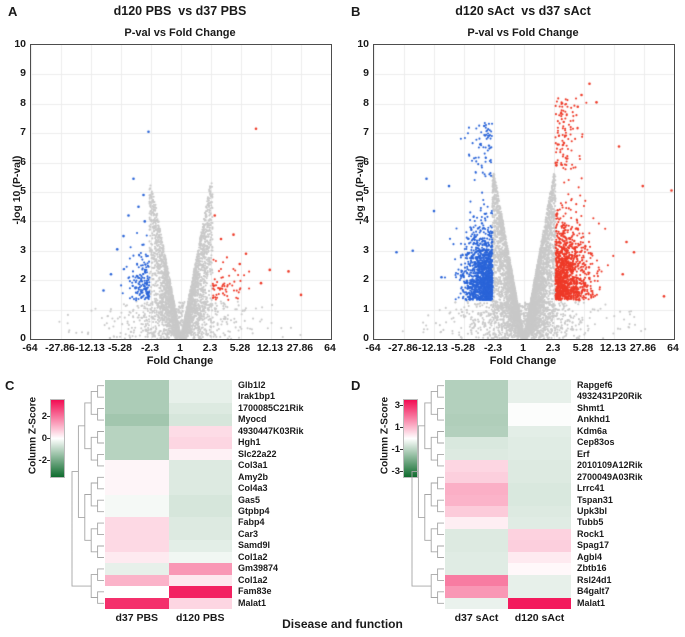  Describe the element at coordinates (252, 419) in the screenshot. I see `gene-label: Myocd` at that location.